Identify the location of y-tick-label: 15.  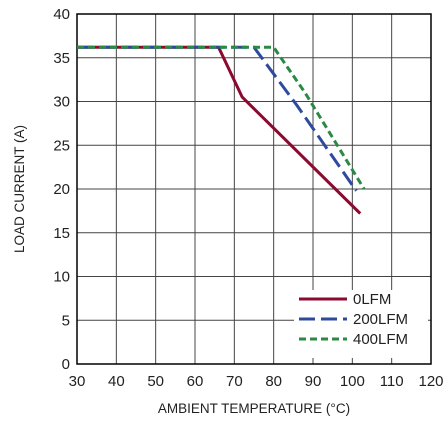
(61, 233).